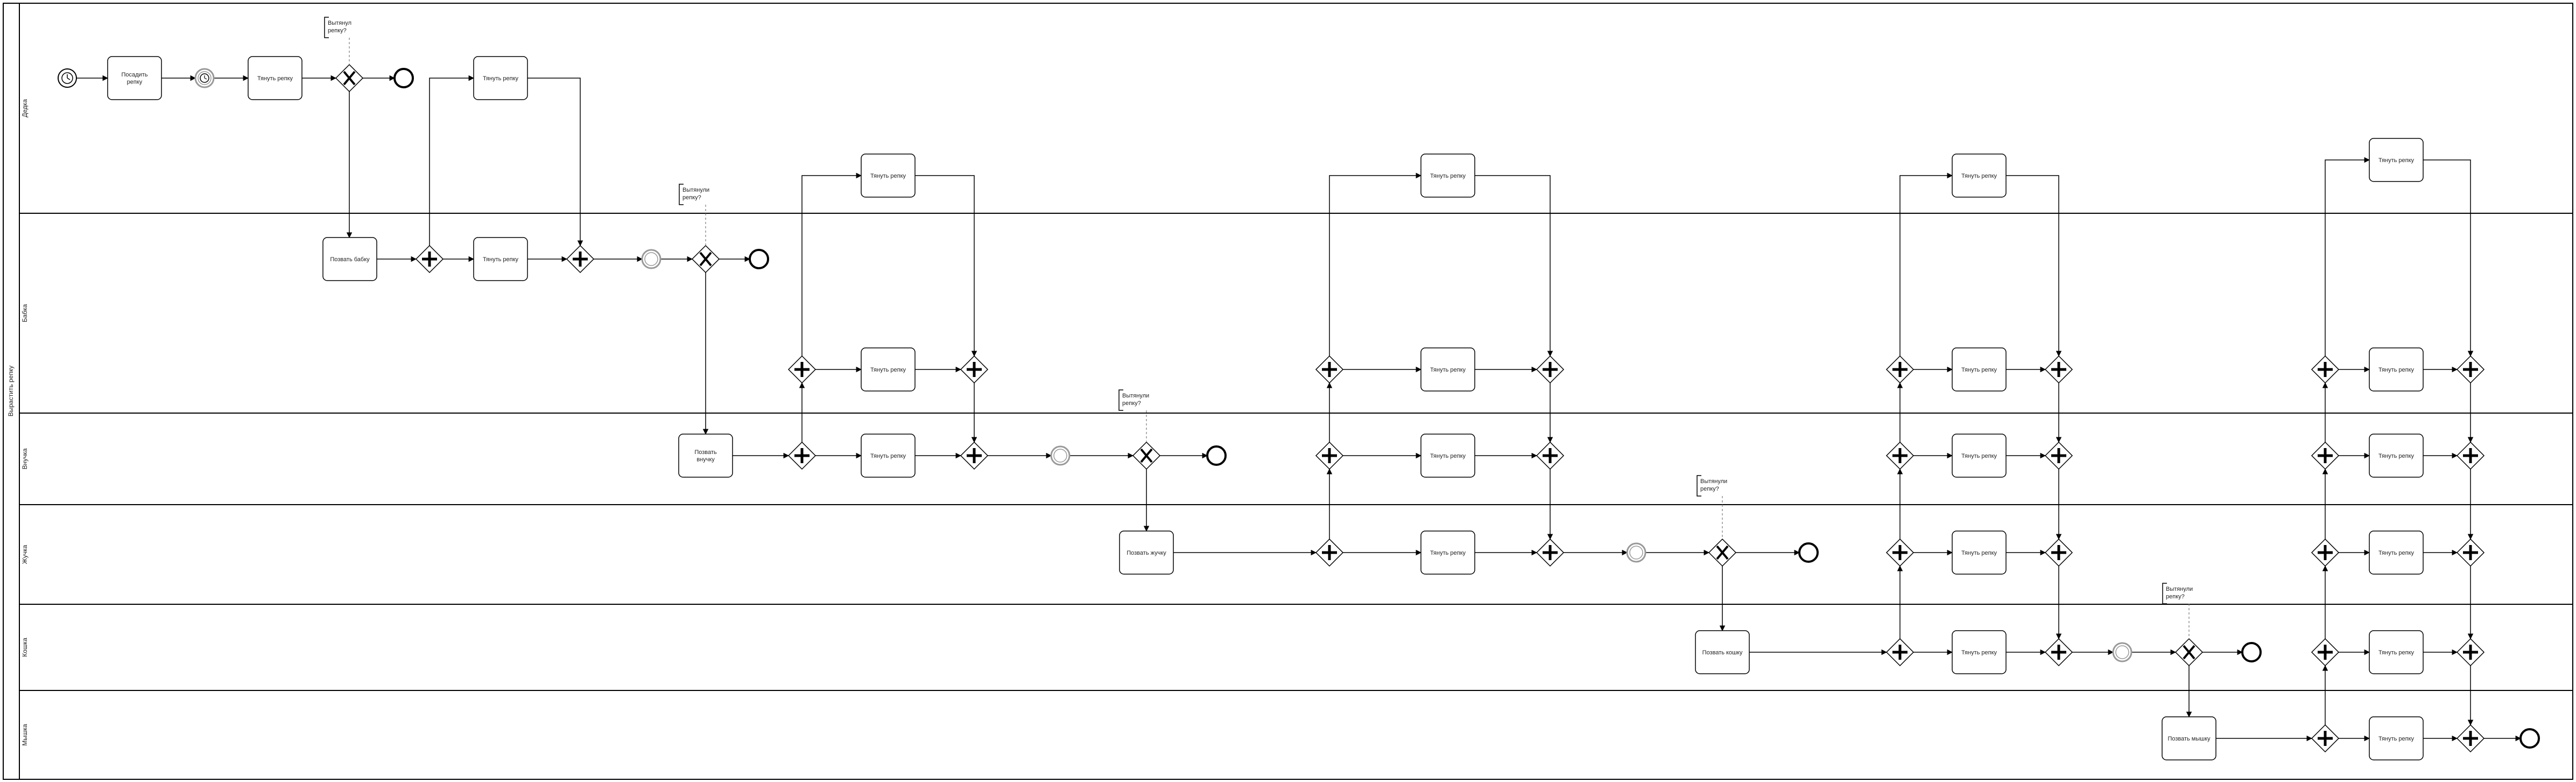 This screenshot has height=782, width=2576. I want to click on task-label: Позвать внучку, so click(705, 456).